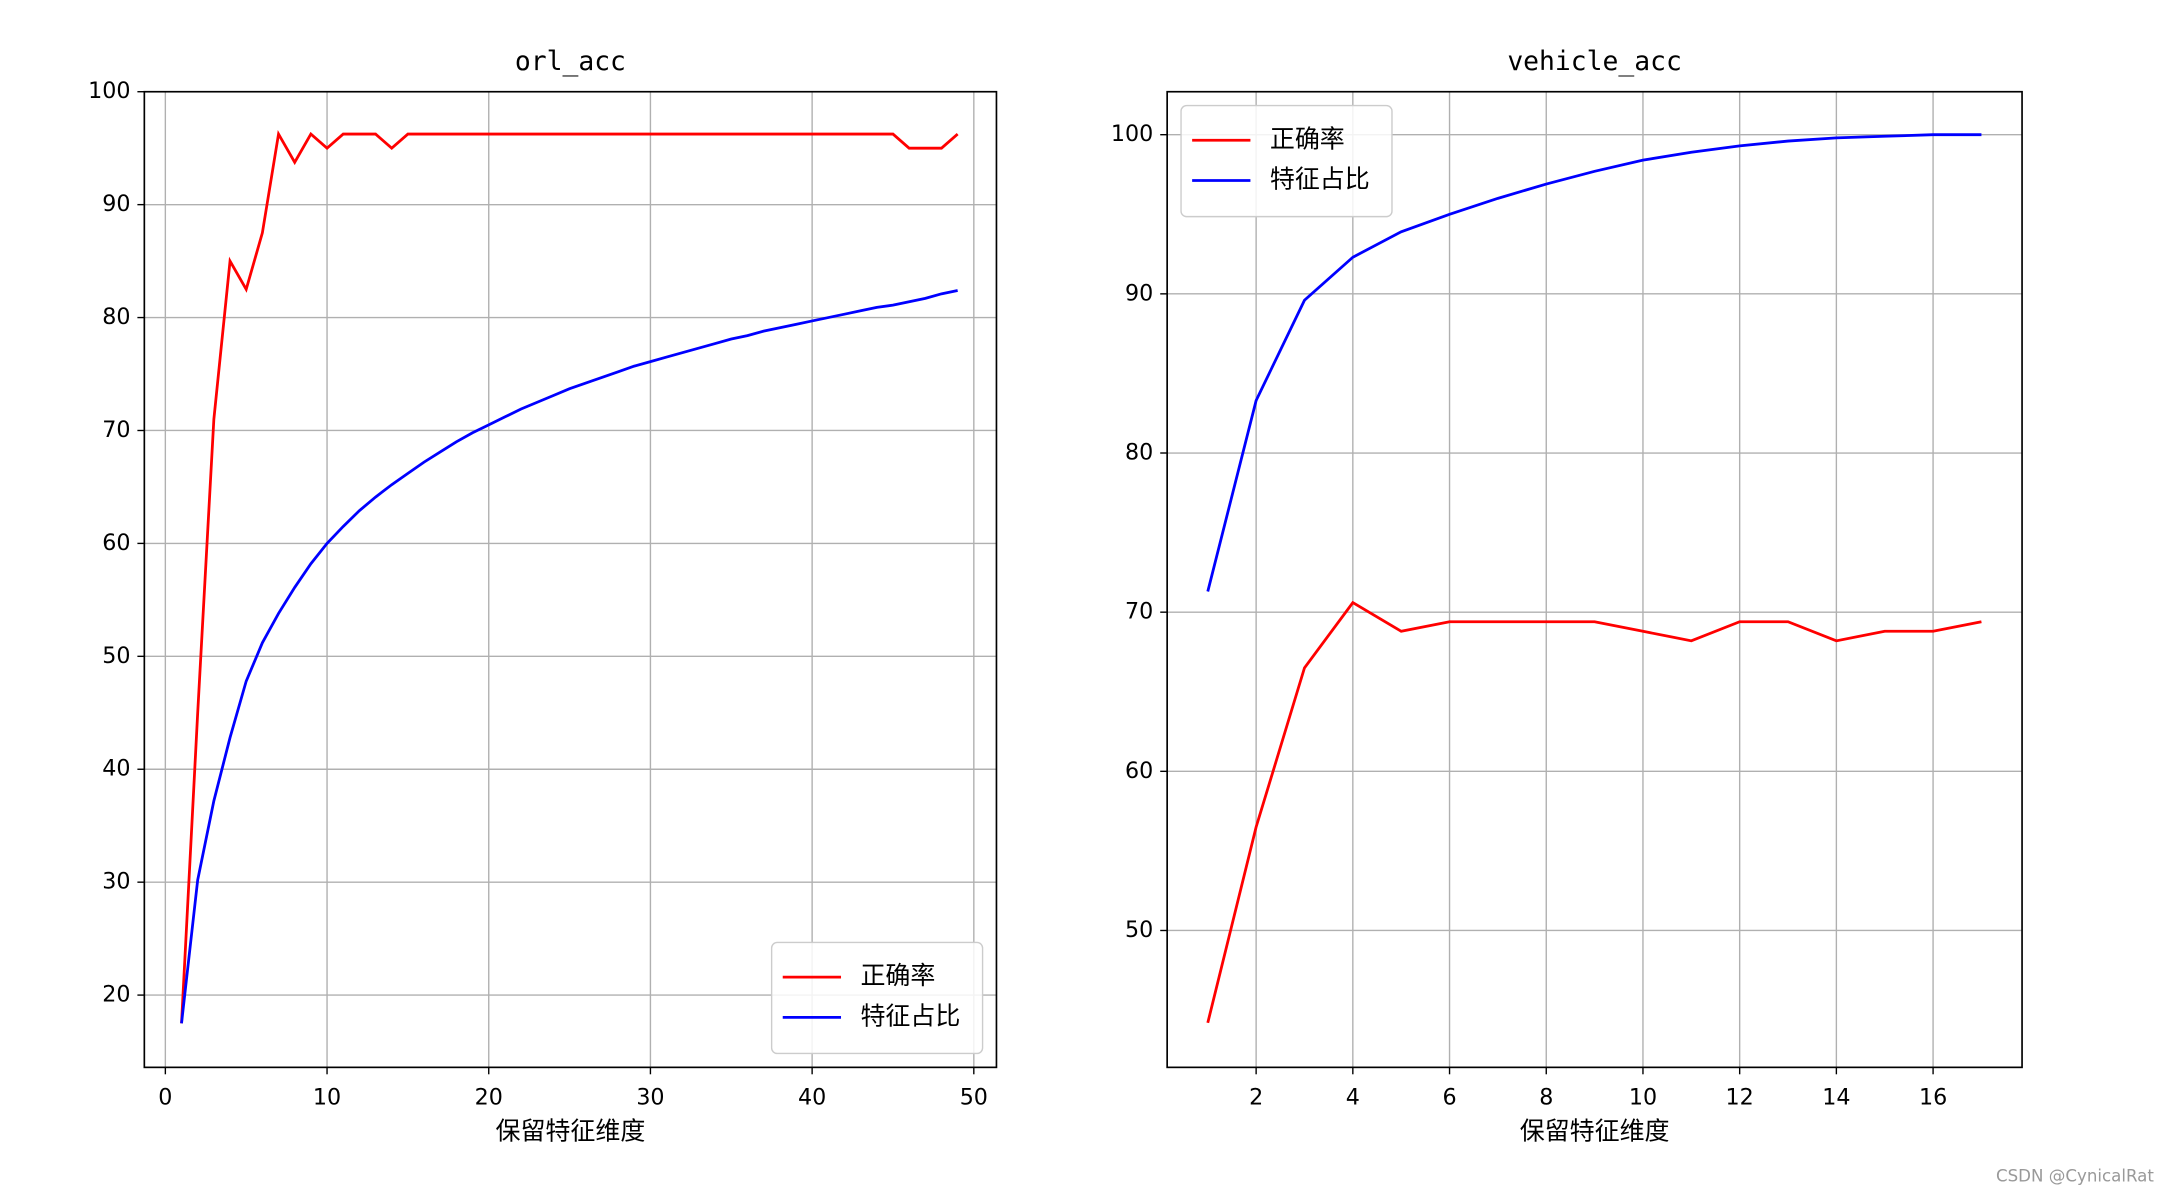  What do you see at coordinates (1353, 1097) in the screenshot?
I see `x-tick-label: 4` at bounding box center [1353, 1097].